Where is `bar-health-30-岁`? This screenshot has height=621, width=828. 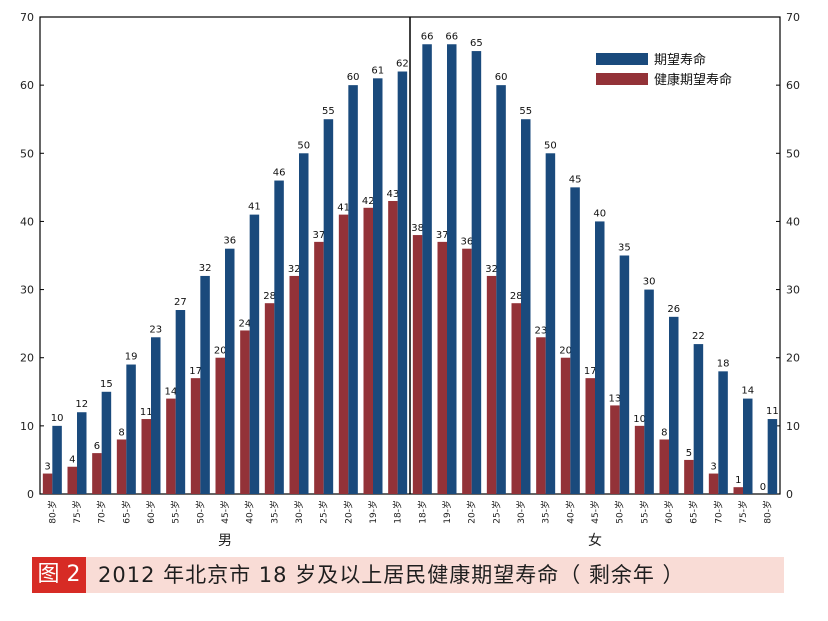
bar-health-30-岁 is located at coordinates (516, 398).